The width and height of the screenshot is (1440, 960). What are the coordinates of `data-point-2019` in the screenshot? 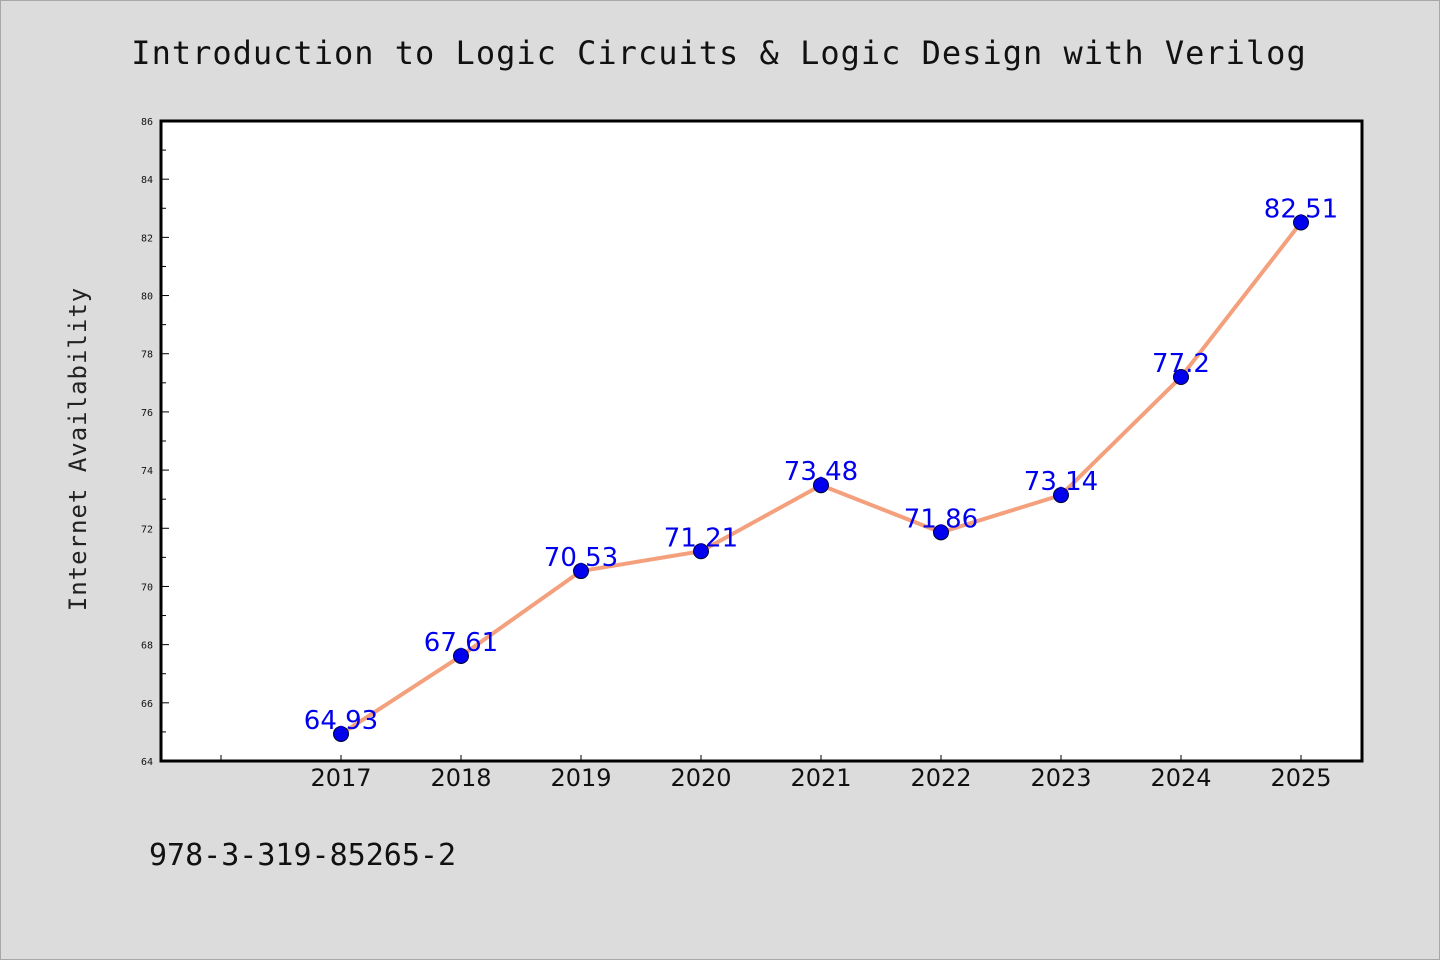 It's located at (581, 571).